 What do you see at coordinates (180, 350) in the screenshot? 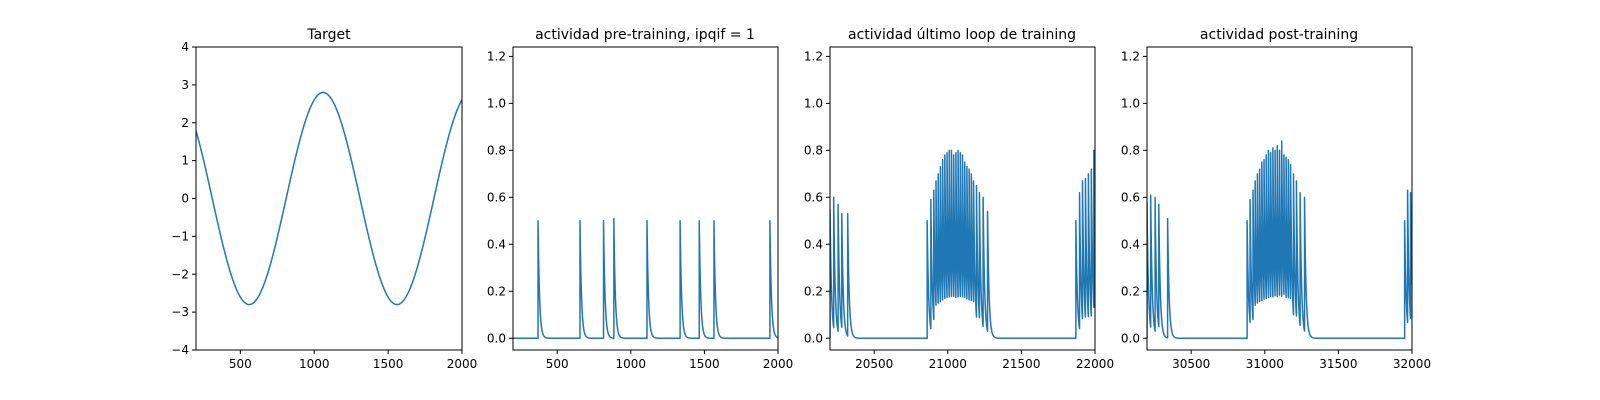
I see `y-tick-label: −4` at bounding box center [180, 350].